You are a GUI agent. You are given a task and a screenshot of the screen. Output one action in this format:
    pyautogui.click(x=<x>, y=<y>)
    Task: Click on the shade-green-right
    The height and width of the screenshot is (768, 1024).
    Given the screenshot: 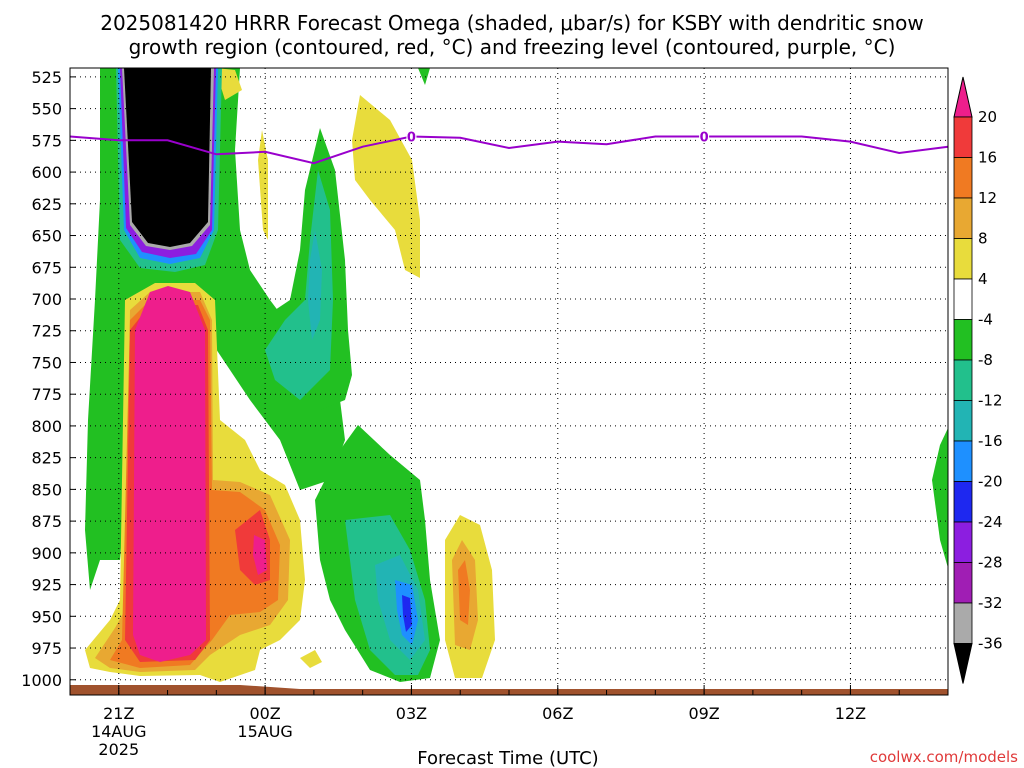 What is the action you would take?
    pyautogui.click(x=940, y=498)
    